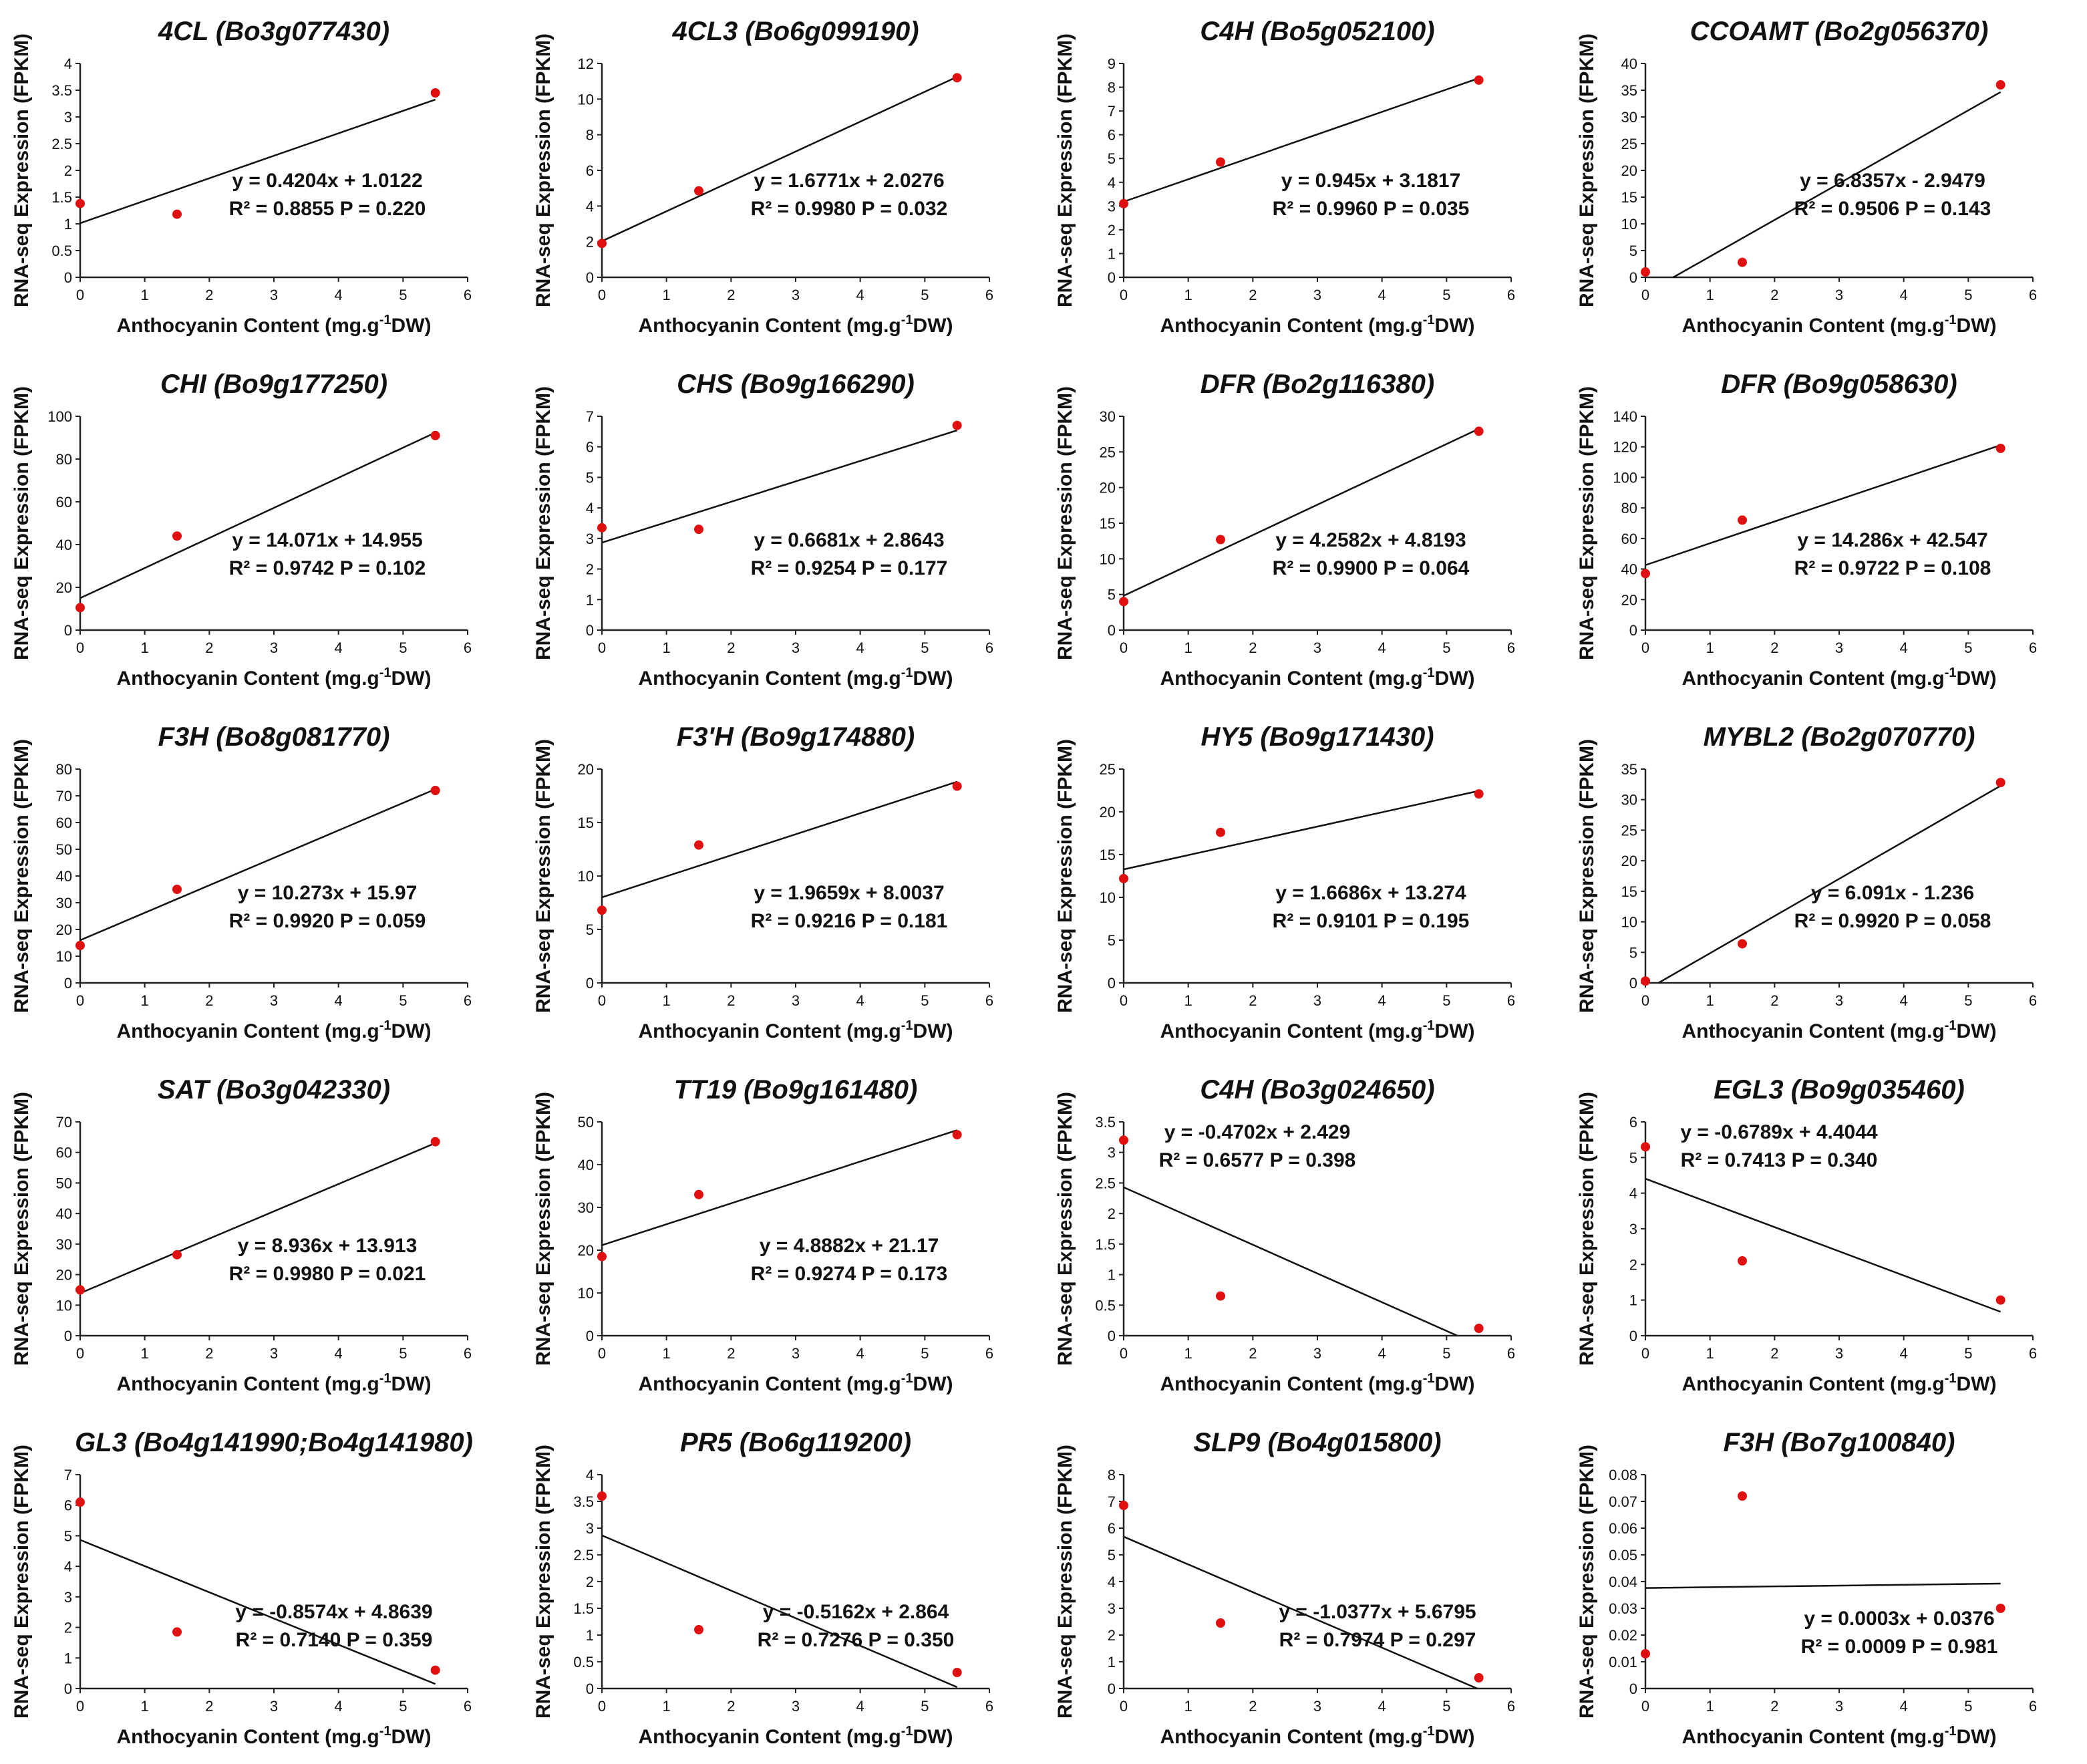 The image size is (2087, 1764). I want to click on y-tick-label: 25, so click(1629, 144).